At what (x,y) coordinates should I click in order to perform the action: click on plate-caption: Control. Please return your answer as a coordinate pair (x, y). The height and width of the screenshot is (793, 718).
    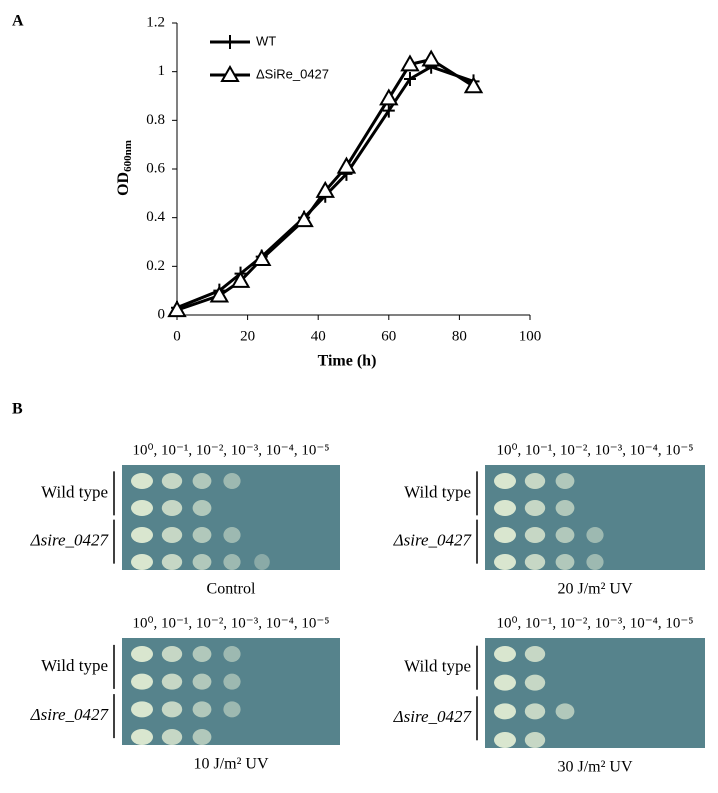
    Looking at the image, I should click on (231, 589).